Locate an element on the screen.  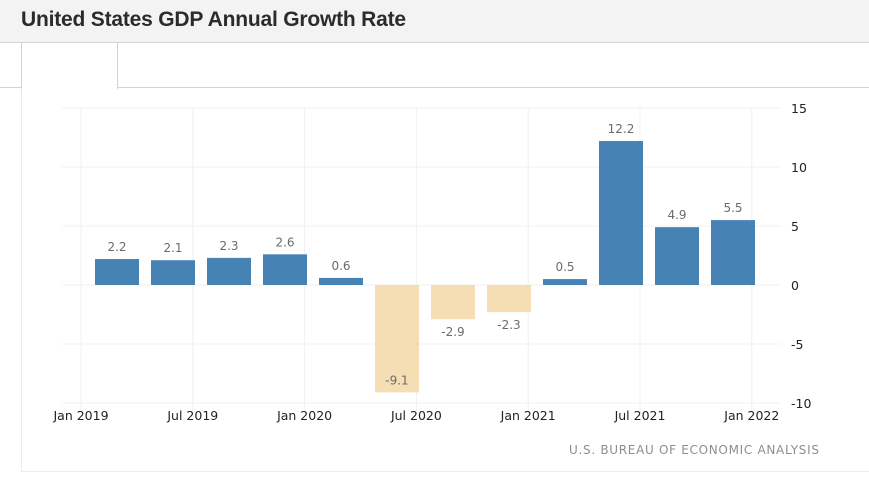
bar-2019-q1 is located at coordinates (117, 272).